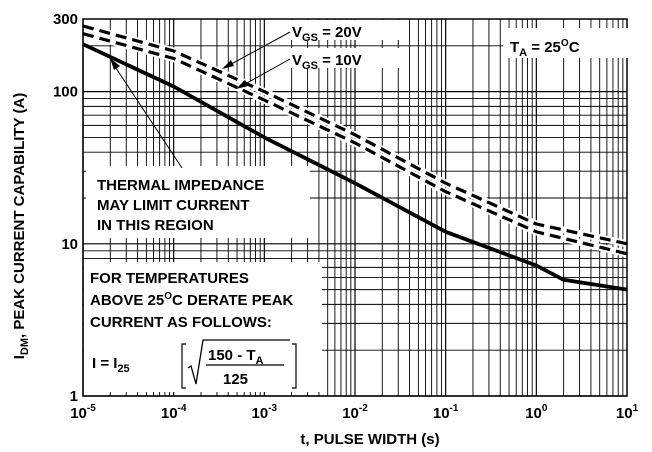 This screenshot has width=652, height=452. I want to click on vgs10-arrowhead, so click(242, 84).